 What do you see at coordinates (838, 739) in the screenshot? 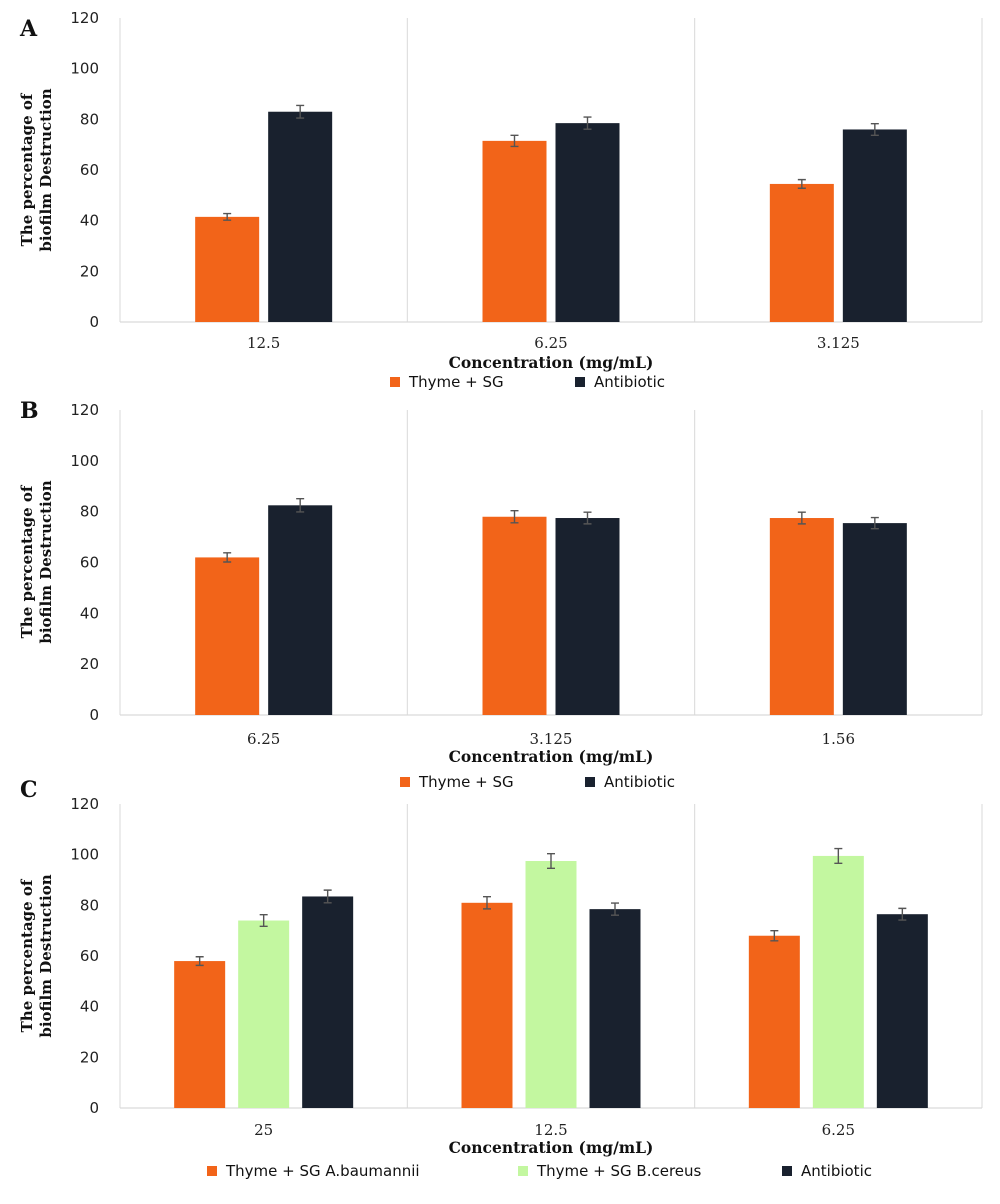
I see `x-tick-label: 1.56` at bounding box center [838, 739].